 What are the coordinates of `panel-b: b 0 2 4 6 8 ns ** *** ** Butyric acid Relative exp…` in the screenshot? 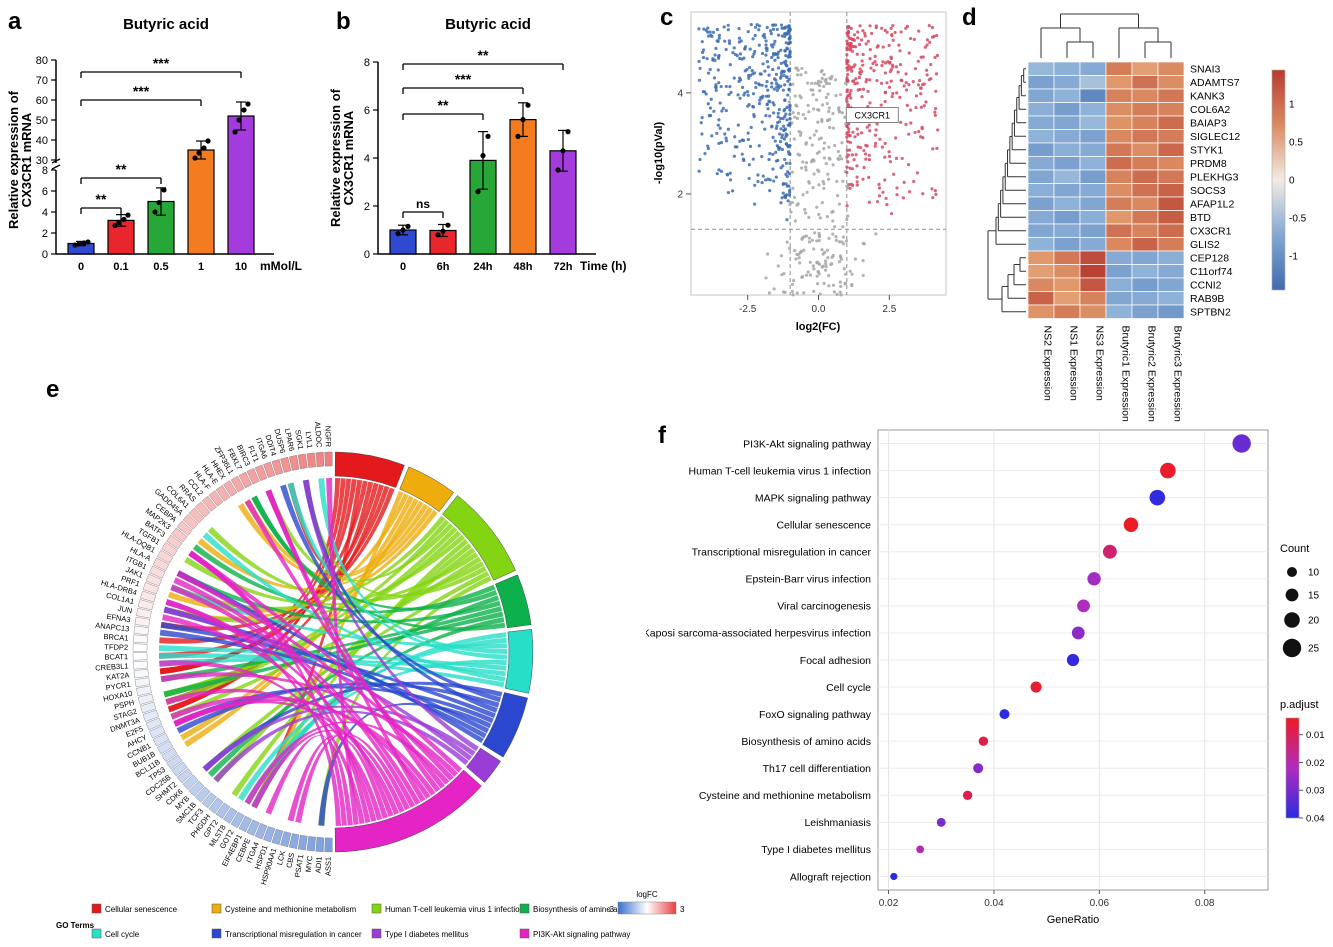 It's located at (484, 157).